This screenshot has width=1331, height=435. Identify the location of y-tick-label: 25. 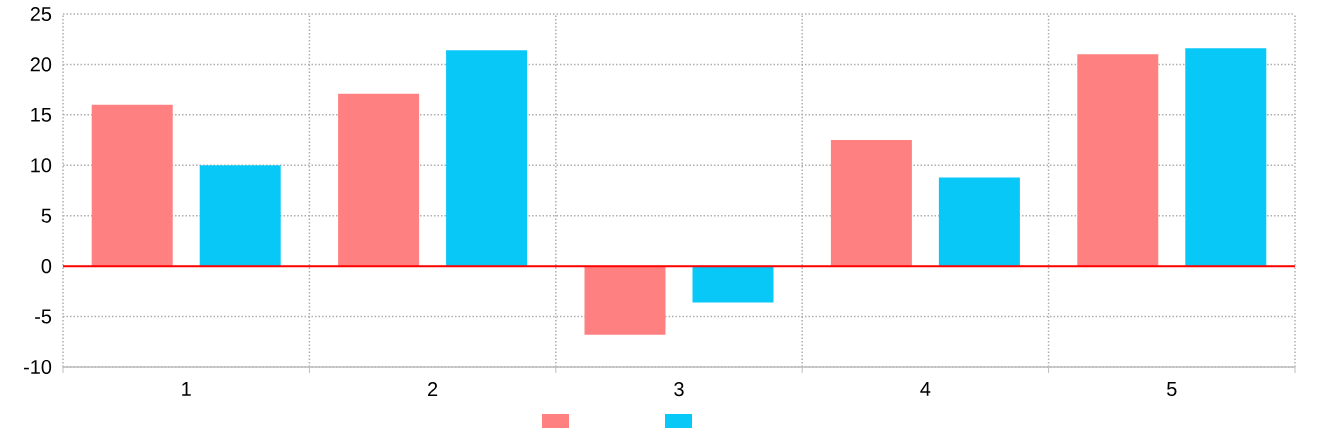
(41, 14).